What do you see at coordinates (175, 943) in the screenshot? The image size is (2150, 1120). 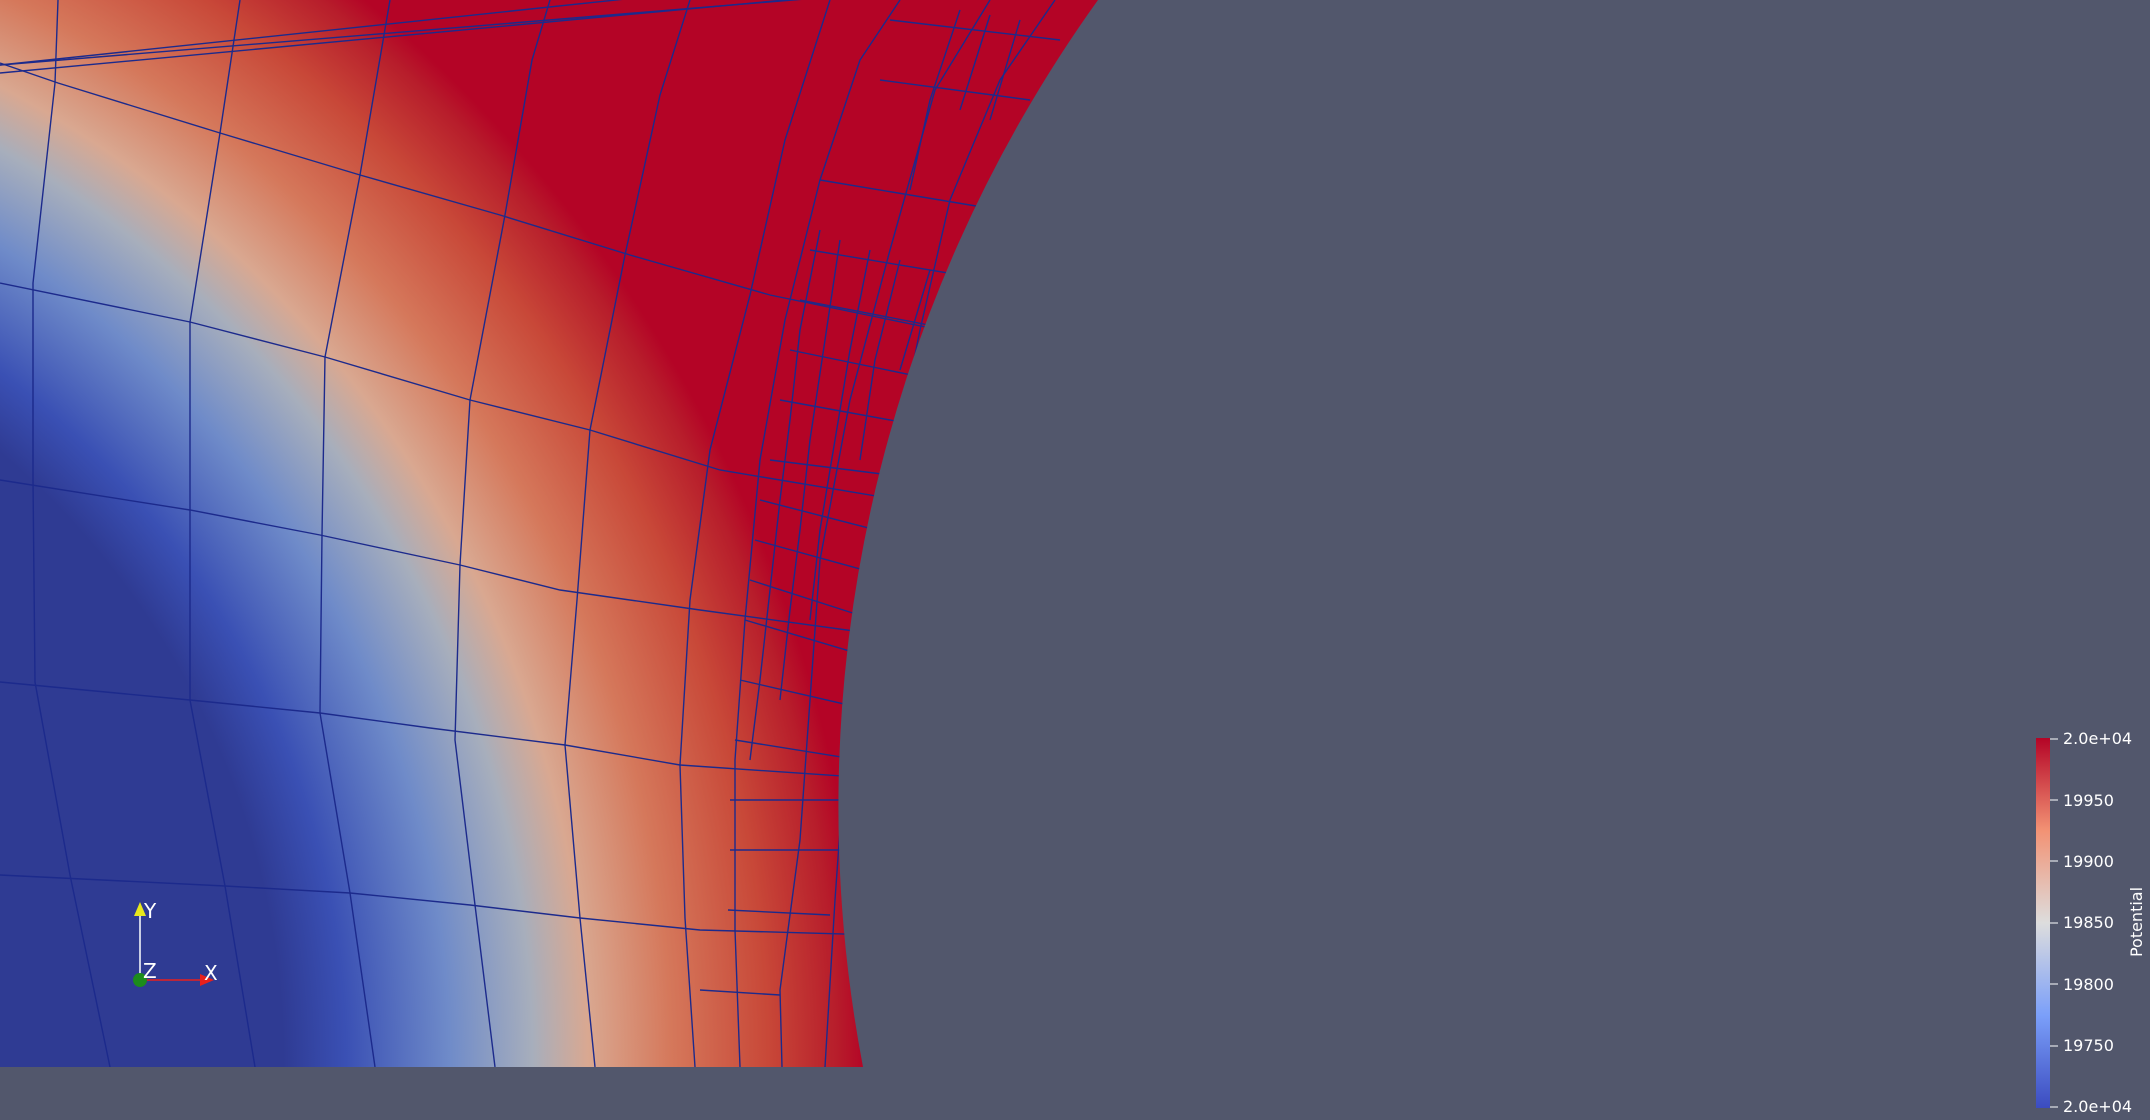 I see `orientation-axes-widget: Y Z X` at bounding box center [175, 943].